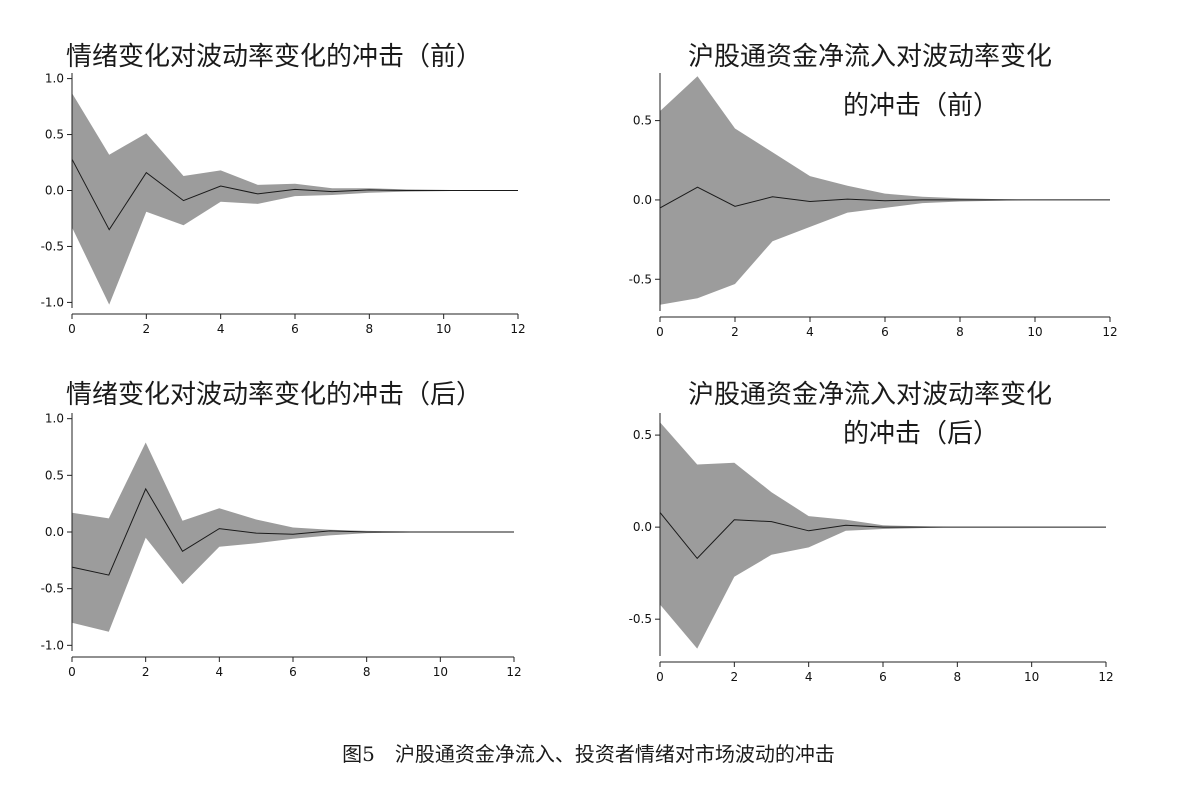 The width and height of the screenshot is (1177, 801). I want to click on chart-1-title: 情绪变化对波动率变化的冲击（前）, so click(274, 54).